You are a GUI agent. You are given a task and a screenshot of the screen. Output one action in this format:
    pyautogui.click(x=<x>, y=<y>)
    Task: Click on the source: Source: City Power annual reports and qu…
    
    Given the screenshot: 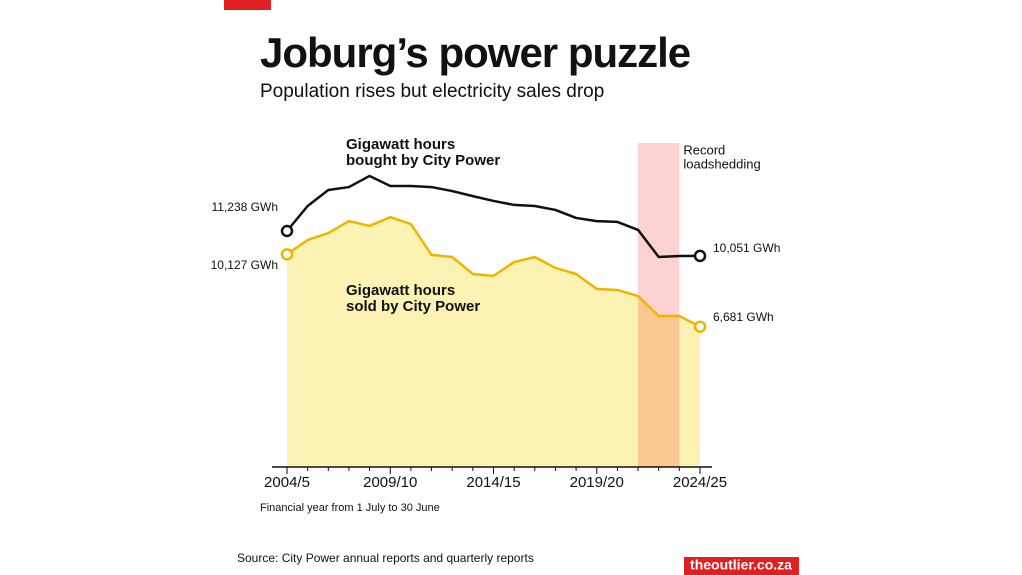 What is the action you would take?
    pyautogui.click(x=385, y=558)
    